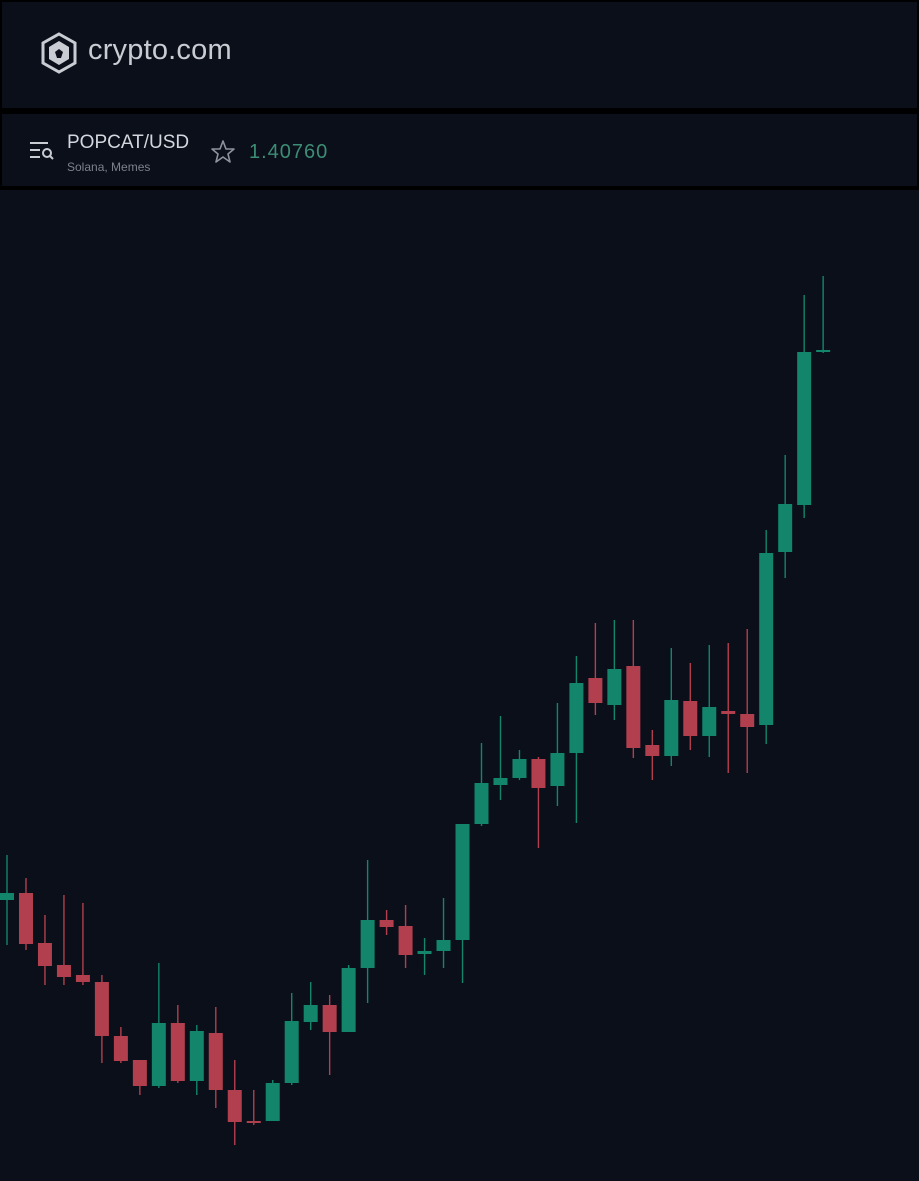 The image size is (919, 1181). What do you see at coordinates (459, 55) in the screenshot?
I see `header: crypto.com` at bounding box center [459, 55].